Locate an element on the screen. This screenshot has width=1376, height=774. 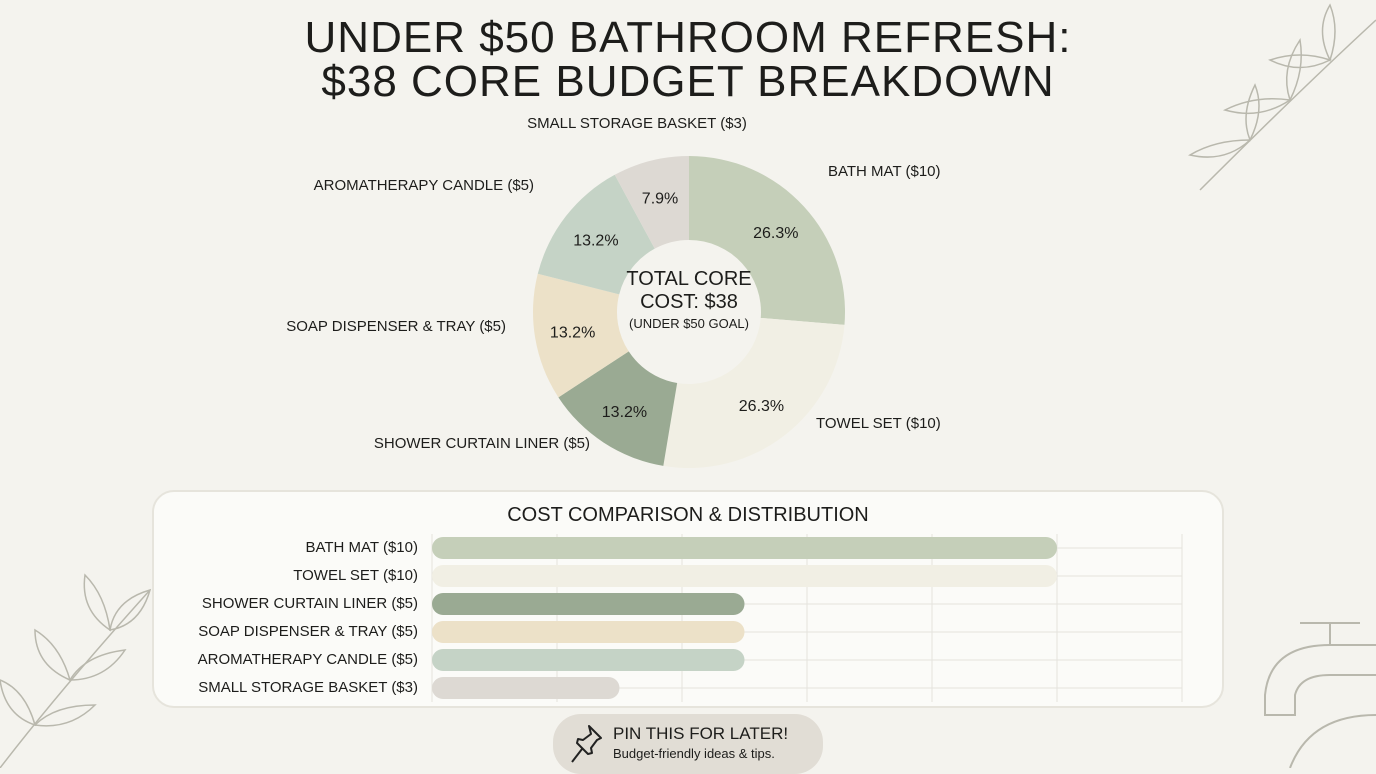
center-line-1: TOTAL CORE is located at coordinates (689, 279).